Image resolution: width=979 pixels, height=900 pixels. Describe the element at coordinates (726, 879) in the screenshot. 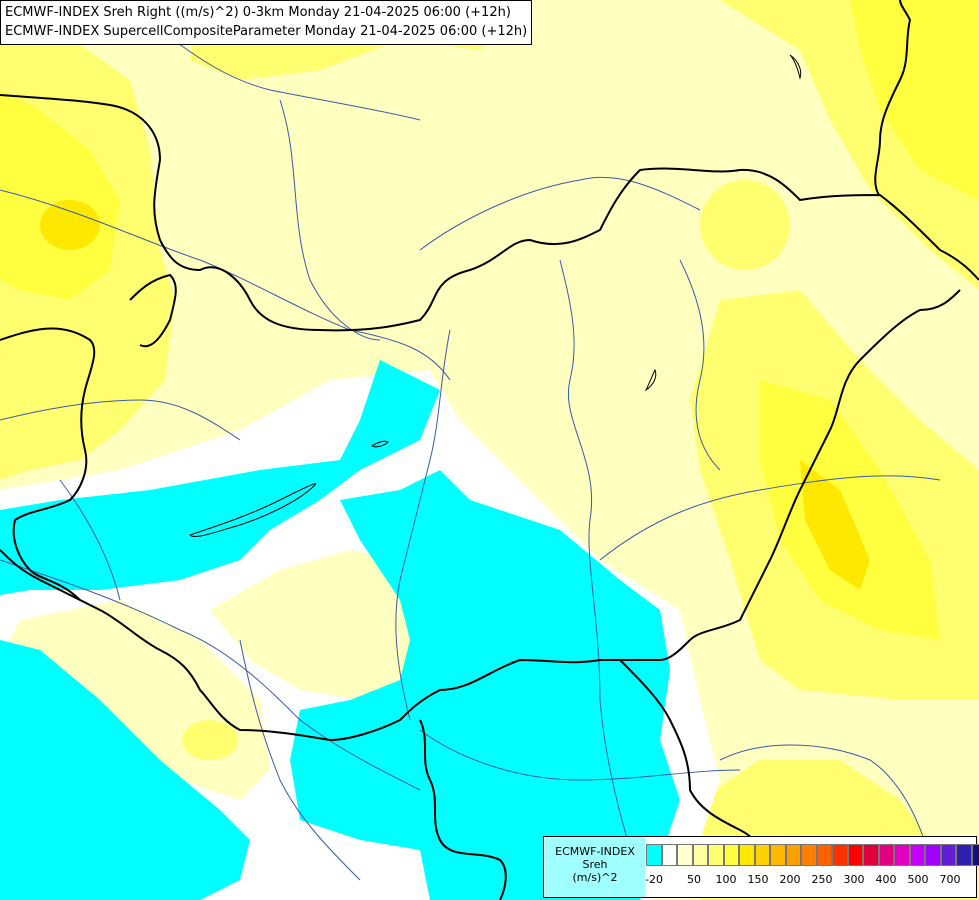

I see `legend-tick-label: 100` at that location.